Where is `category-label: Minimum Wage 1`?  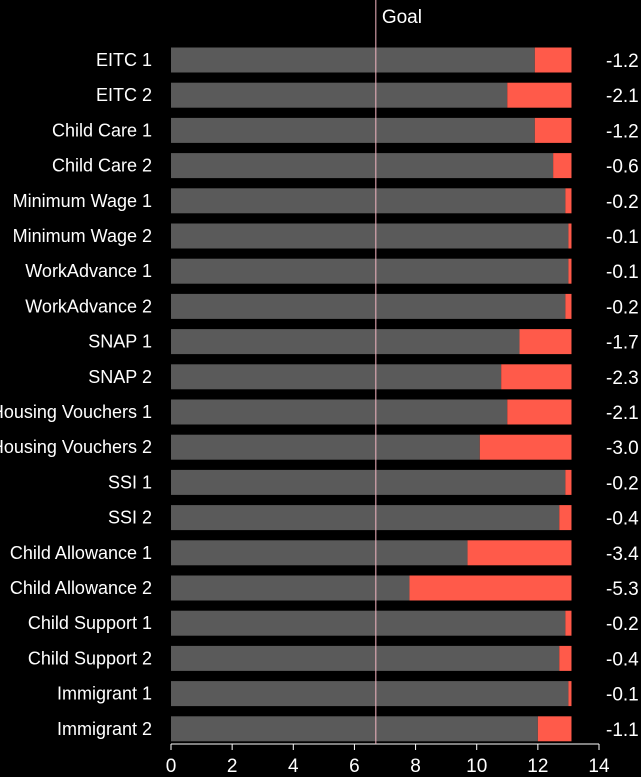 category-label: Minimum Wage 1 is located at coordinates (82, 201).